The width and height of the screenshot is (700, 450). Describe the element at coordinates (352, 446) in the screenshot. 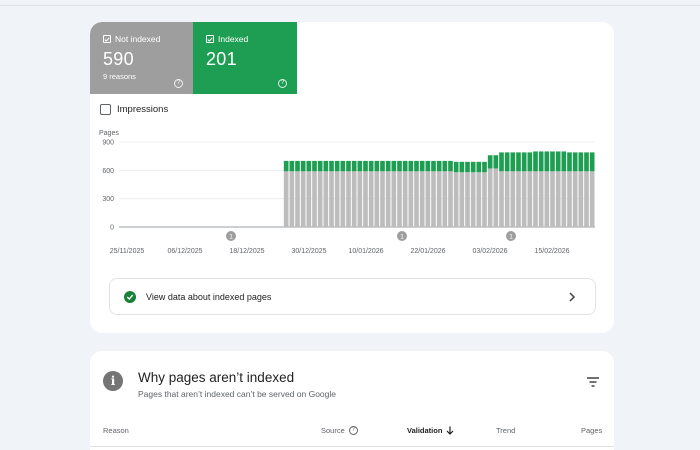

I see `table-header-divider` at that location.